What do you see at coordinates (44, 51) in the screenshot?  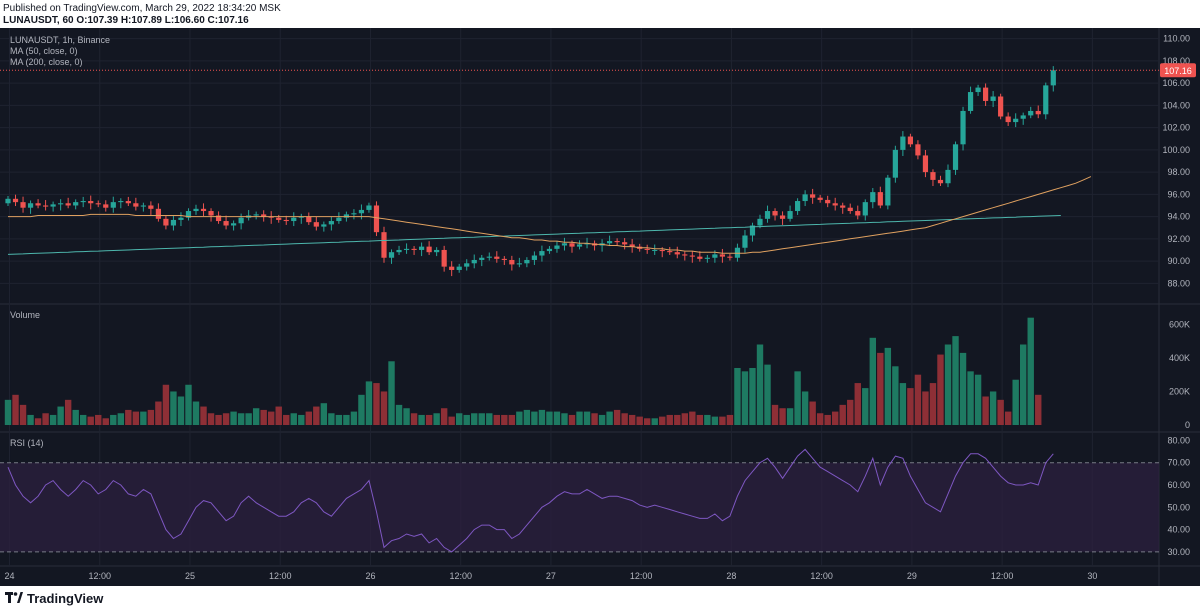 I see `legend-ma50: MA (50, close, 0)` at bounding box center [44, 51].